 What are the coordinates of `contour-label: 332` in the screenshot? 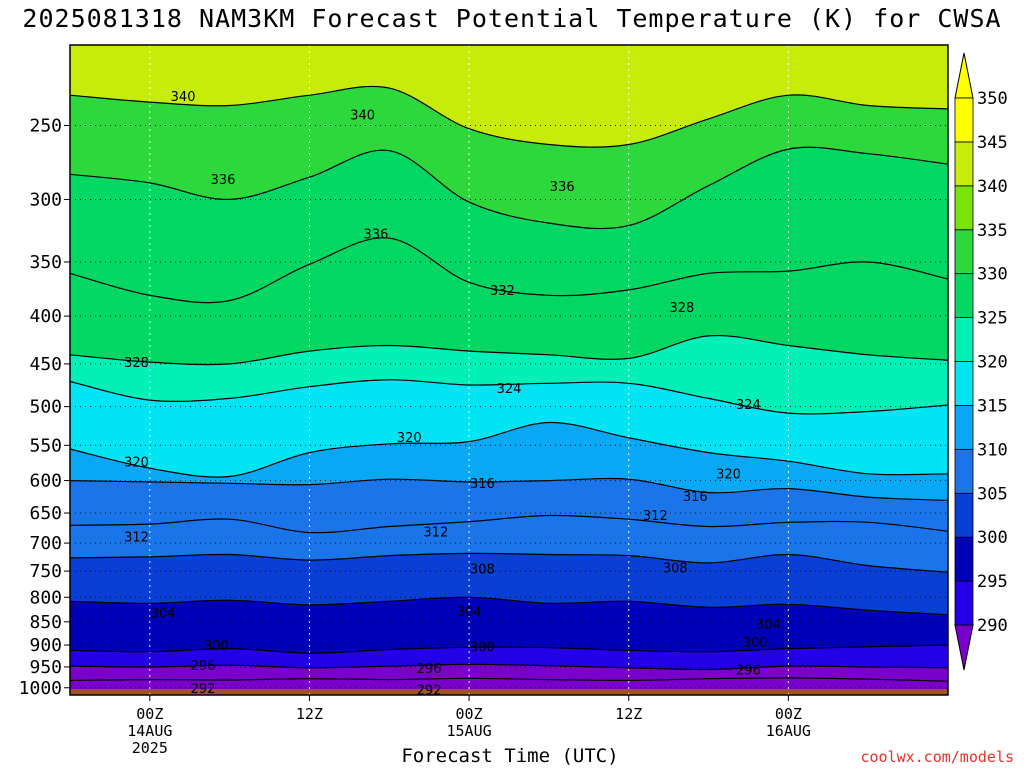 It's located at (502, 291).